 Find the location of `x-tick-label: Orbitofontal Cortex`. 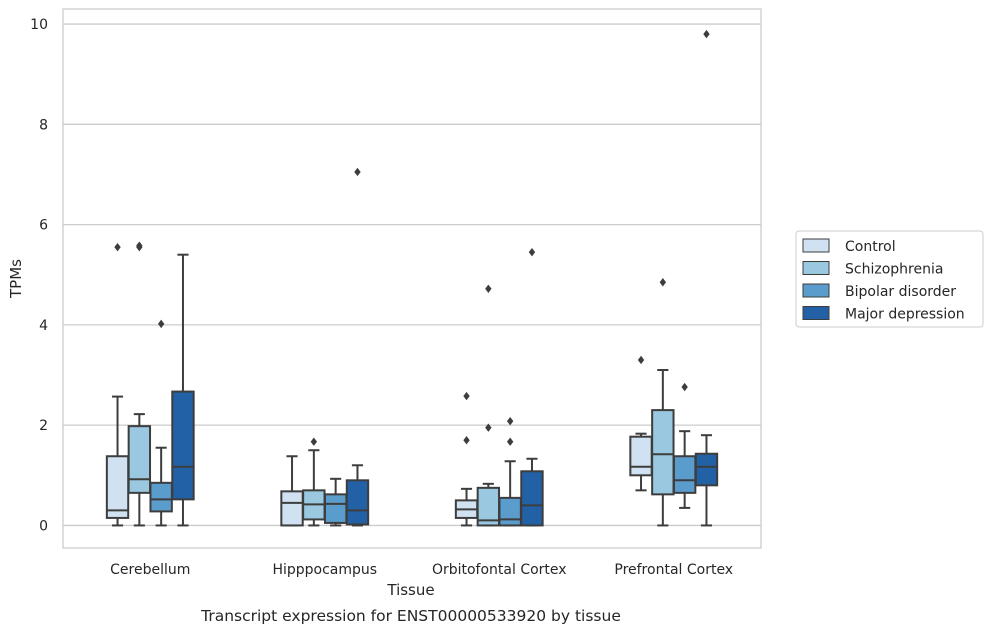

x-tick-label: Orbitofontal Cortex is located at coordinates (499, 570).